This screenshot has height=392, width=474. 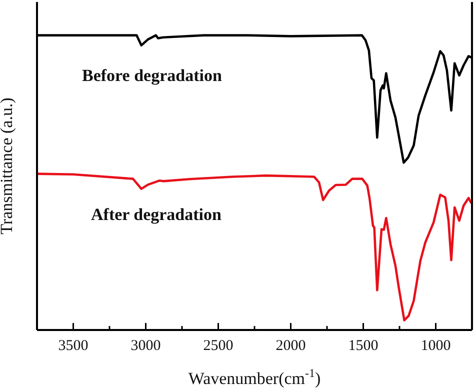 I want to click on x-tick-label: 3500, so click(x=73, y=346).